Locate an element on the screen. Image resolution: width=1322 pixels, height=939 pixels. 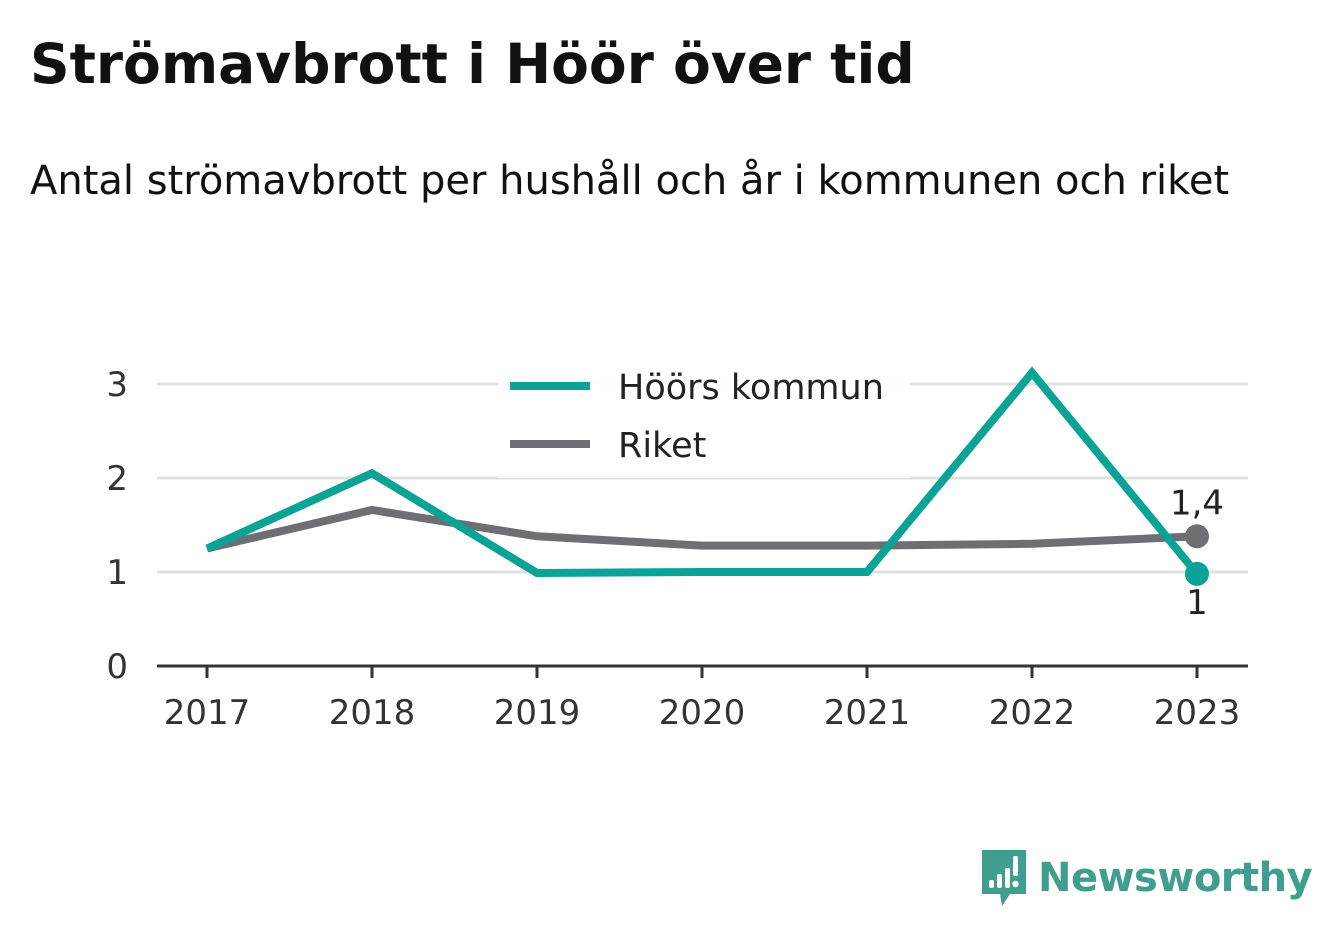
y-tick-label: 0 is located at coordinates (117, 667).